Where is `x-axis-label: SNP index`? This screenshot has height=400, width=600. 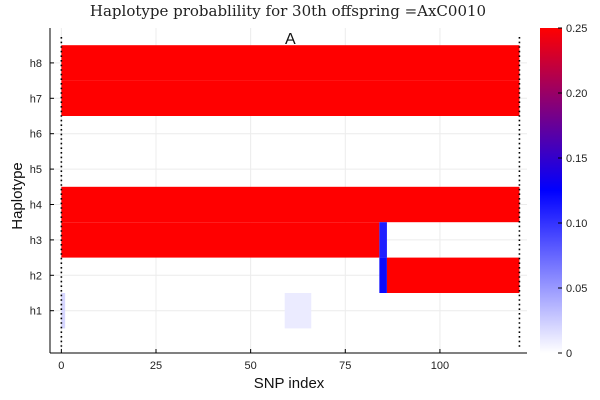
x-axis-label: SNP index is located at coordinates (289, 383).